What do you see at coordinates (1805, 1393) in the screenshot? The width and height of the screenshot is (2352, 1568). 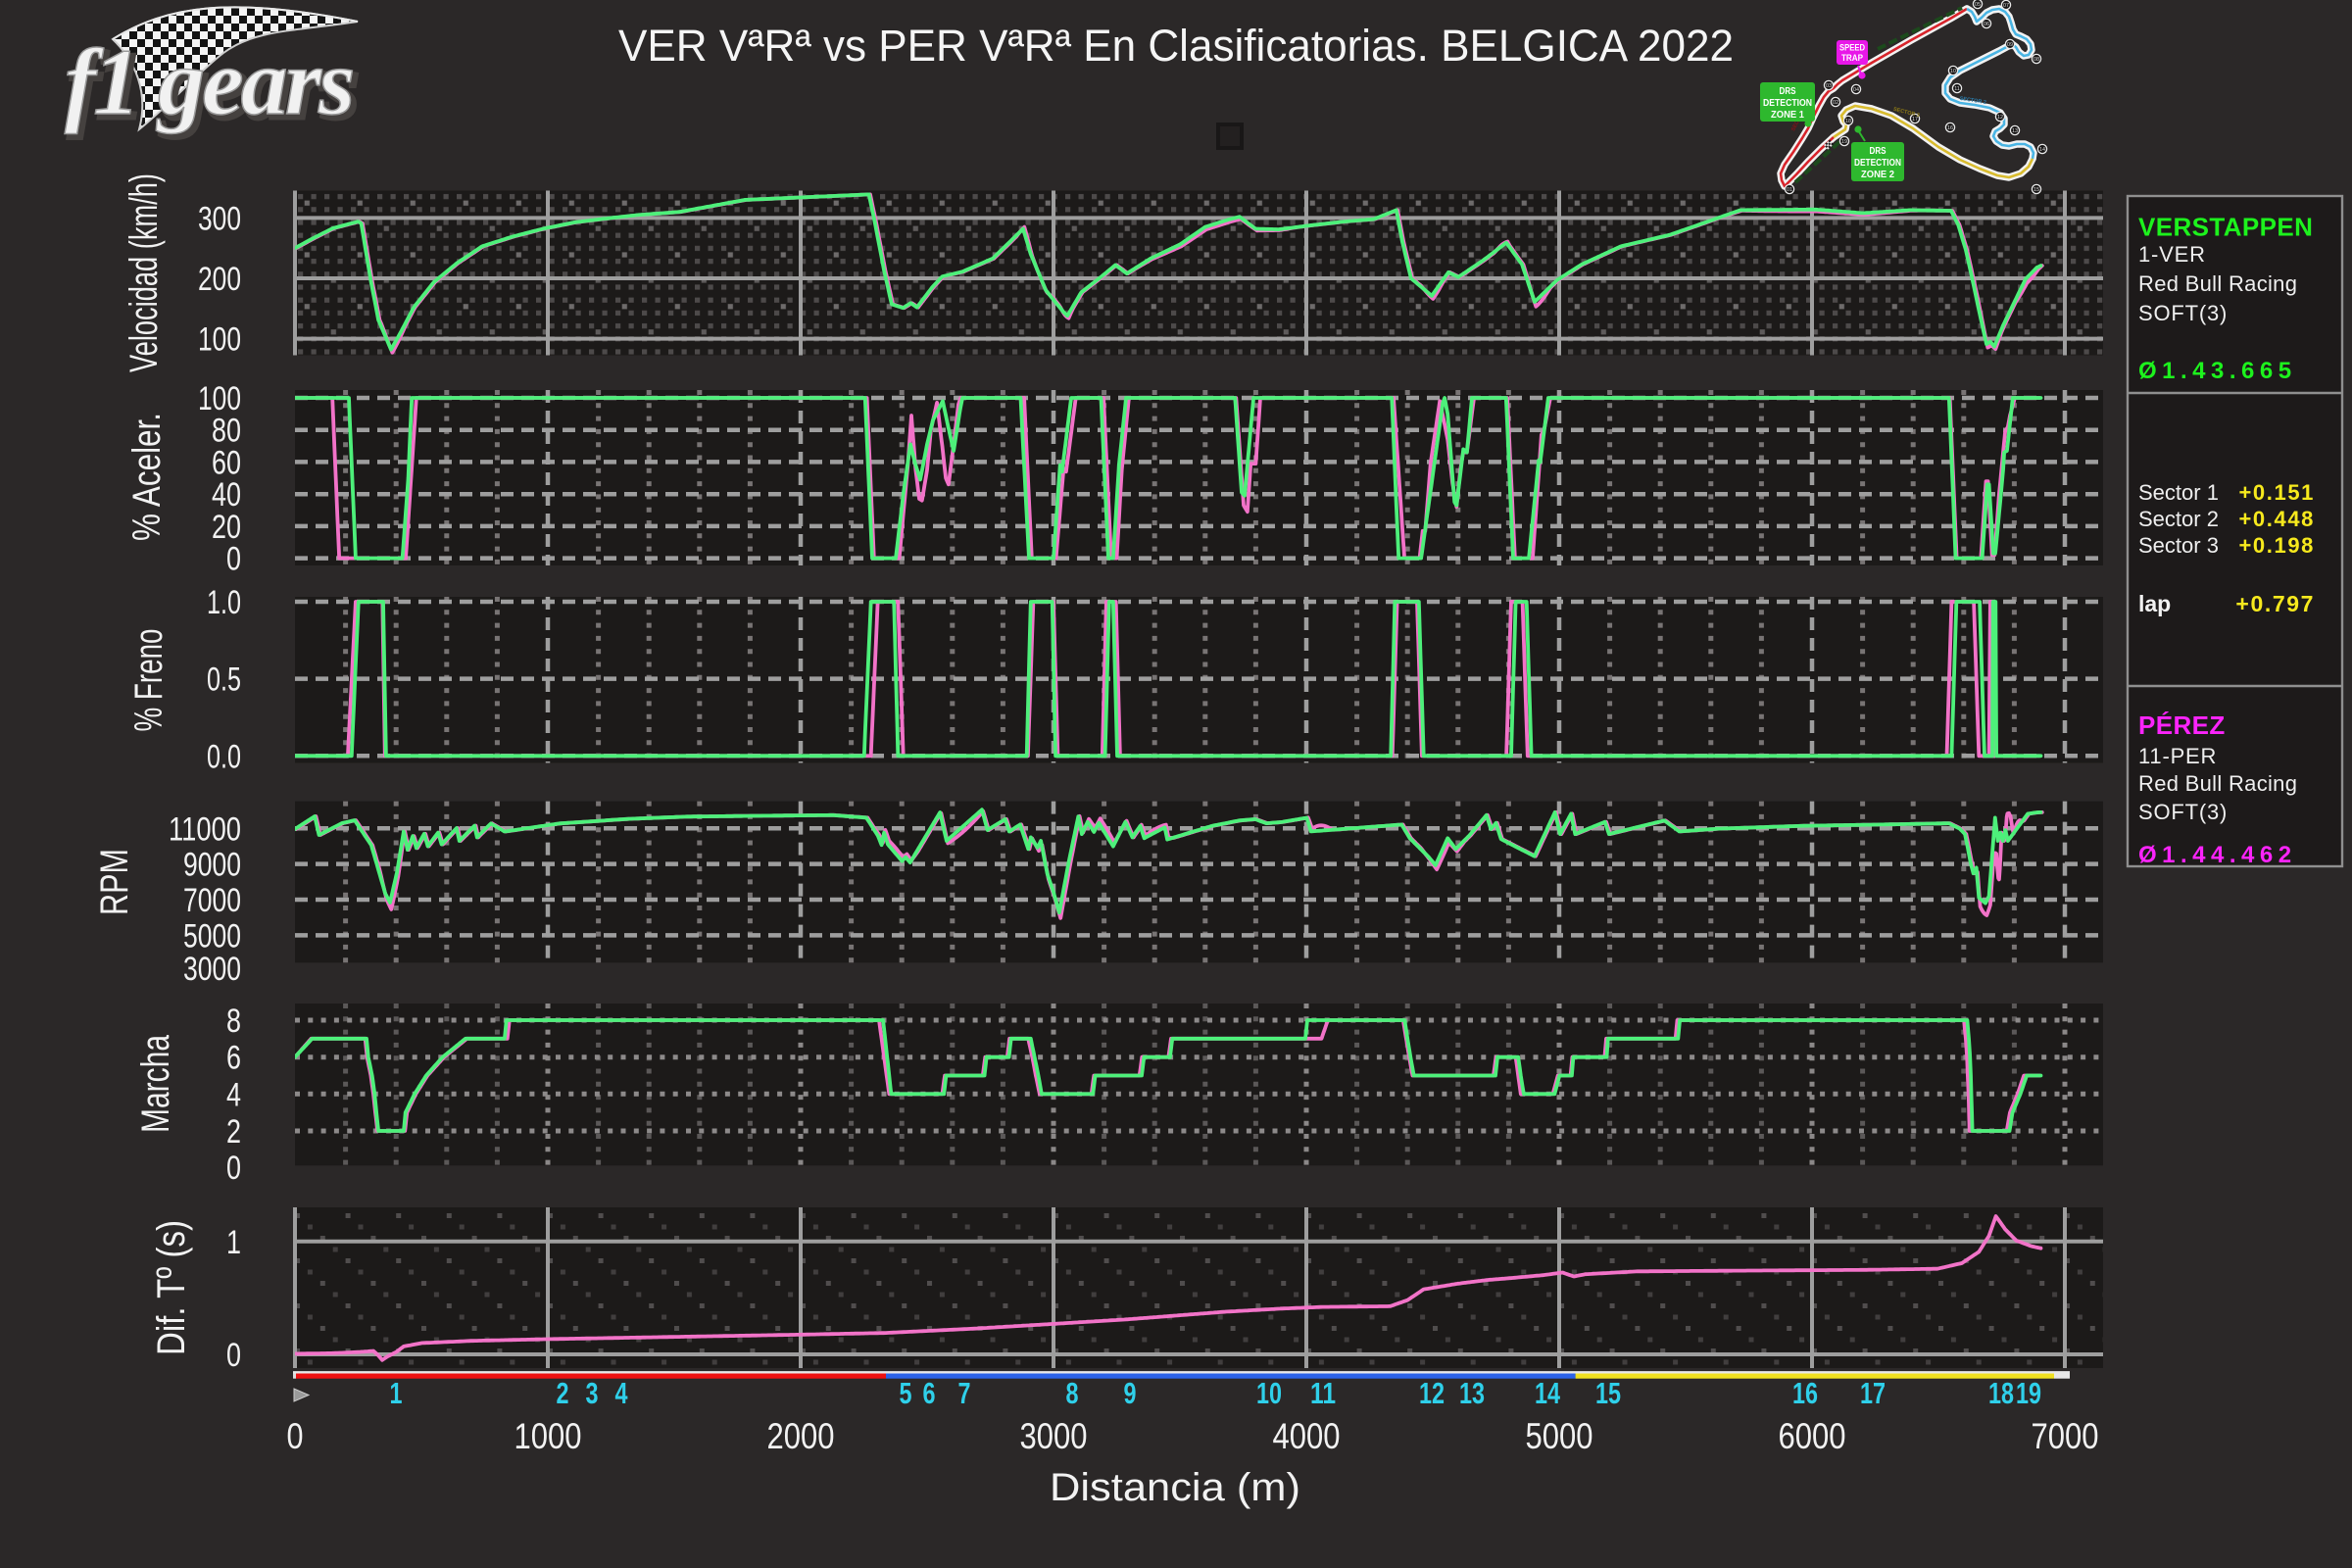 I see `svg-text: 16` at bounding box center [1805, 1393].